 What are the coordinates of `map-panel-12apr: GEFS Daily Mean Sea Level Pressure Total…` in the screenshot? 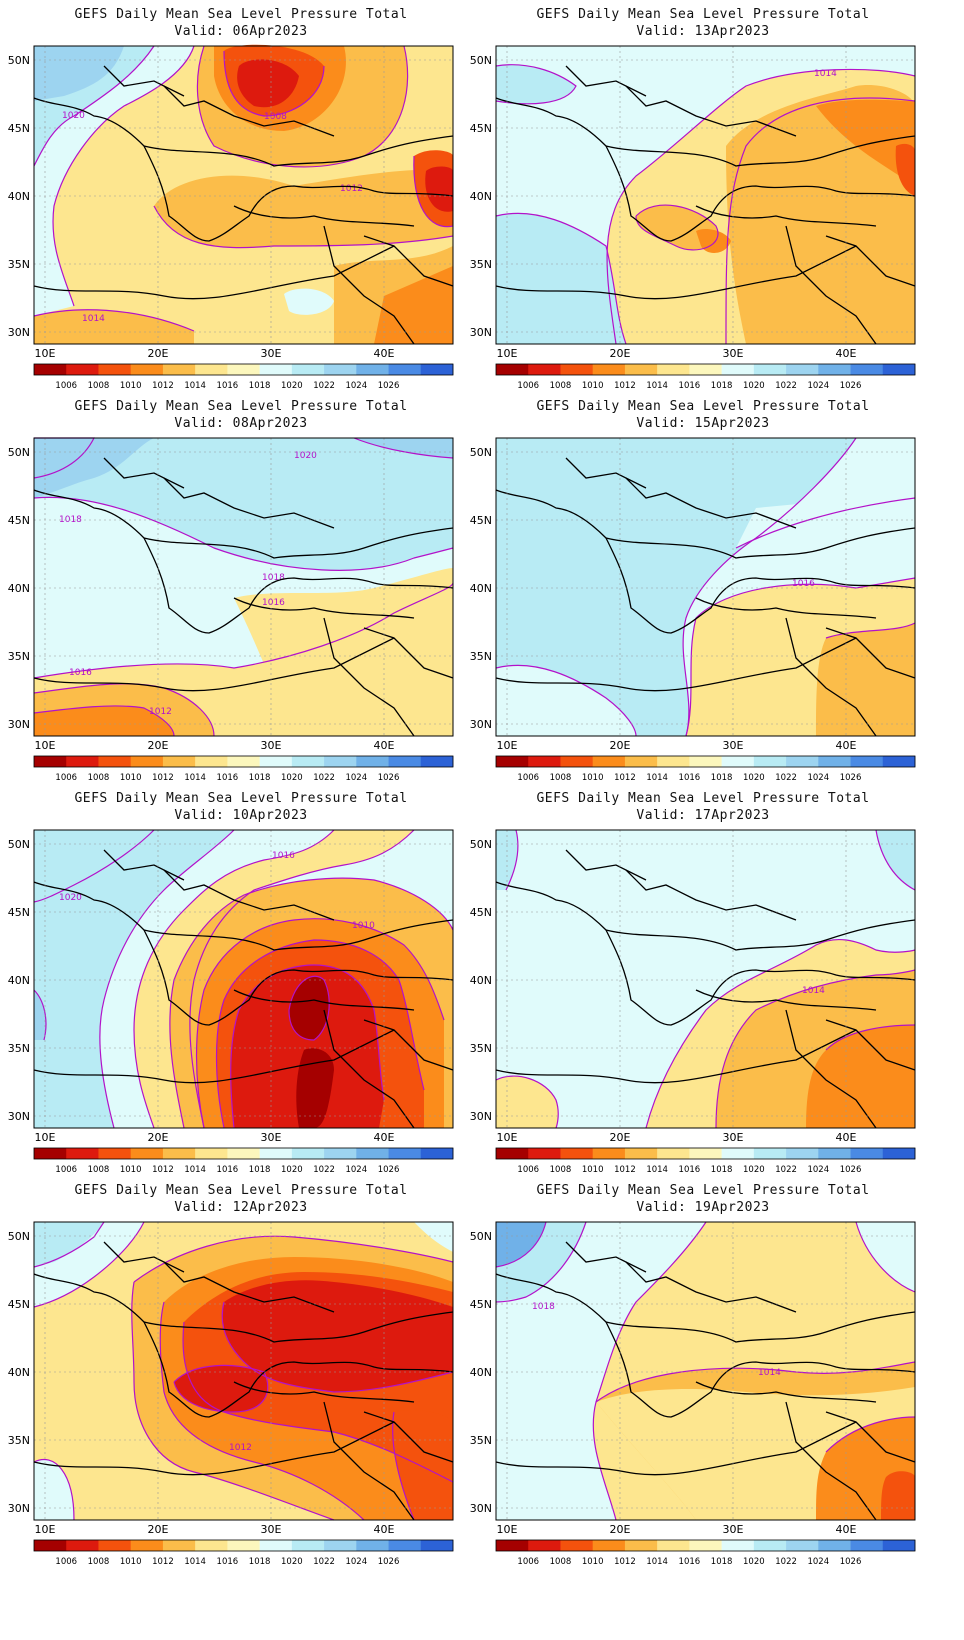 It's located at (241, 1381).